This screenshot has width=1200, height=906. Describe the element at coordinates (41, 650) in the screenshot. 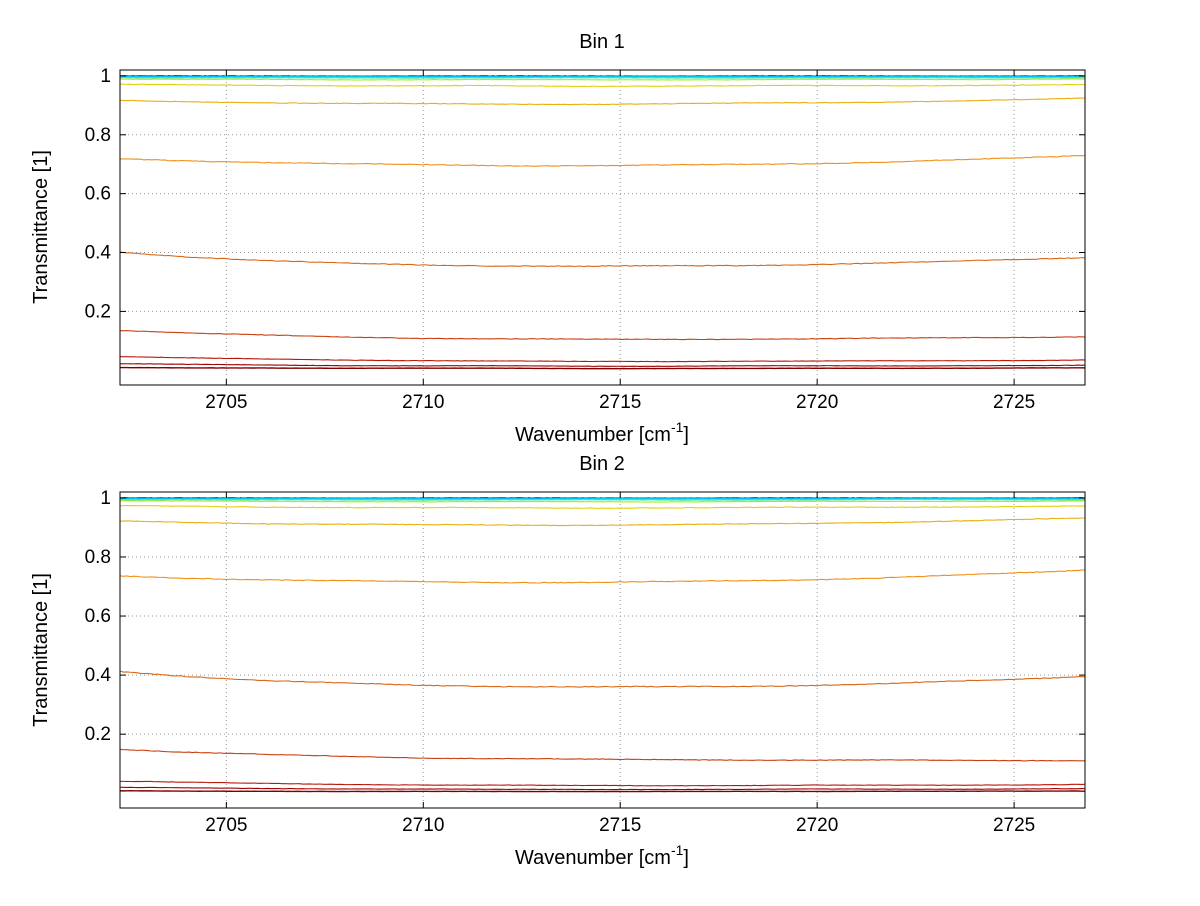

I see `bin2-ylabel: Transmittance [1]` at that location.